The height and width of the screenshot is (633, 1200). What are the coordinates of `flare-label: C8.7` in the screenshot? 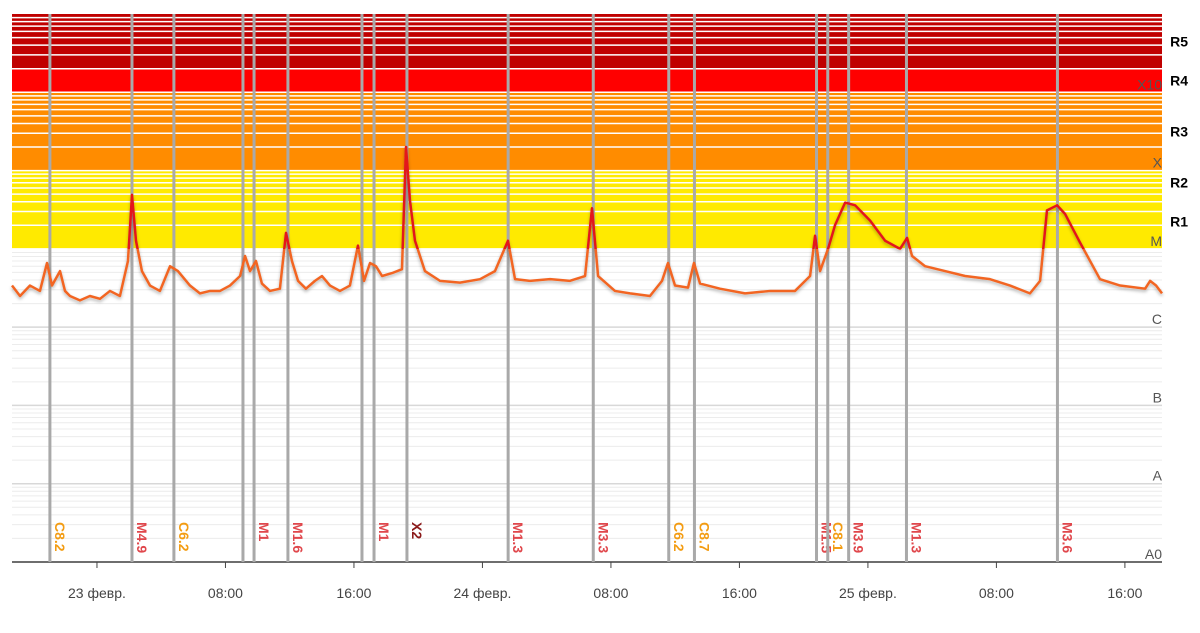 It's located at (704, 537).